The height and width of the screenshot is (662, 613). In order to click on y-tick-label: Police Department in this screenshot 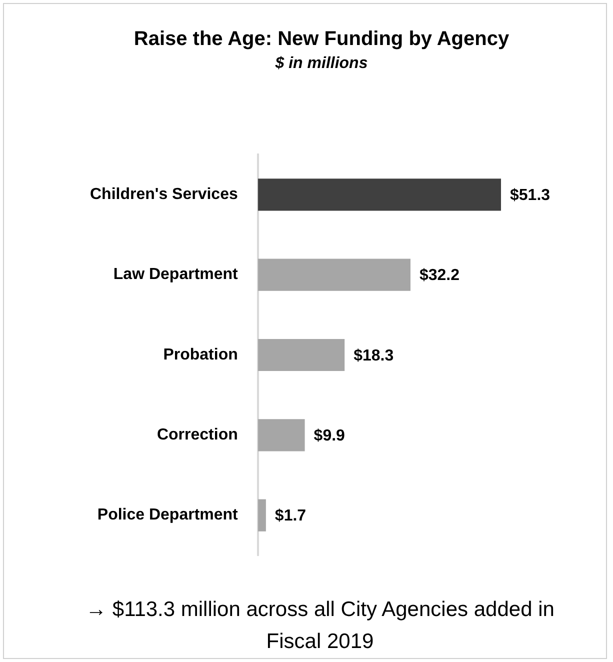, I will do `click(168, 515)`.